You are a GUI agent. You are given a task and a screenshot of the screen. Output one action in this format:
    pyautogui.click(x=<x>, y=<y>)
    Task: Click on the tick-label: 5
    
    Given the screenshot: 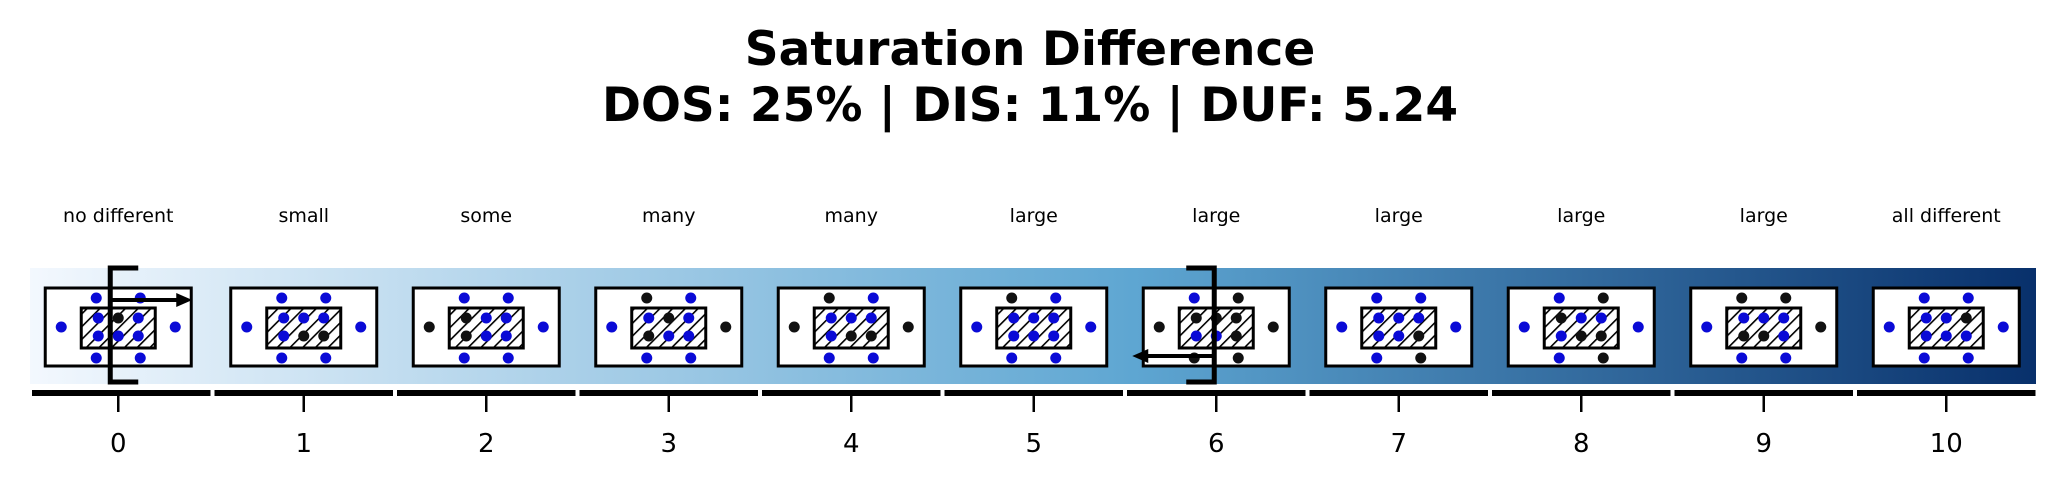 What is the action you would take?
    pyautogui.click(x=1033, y=444)
    